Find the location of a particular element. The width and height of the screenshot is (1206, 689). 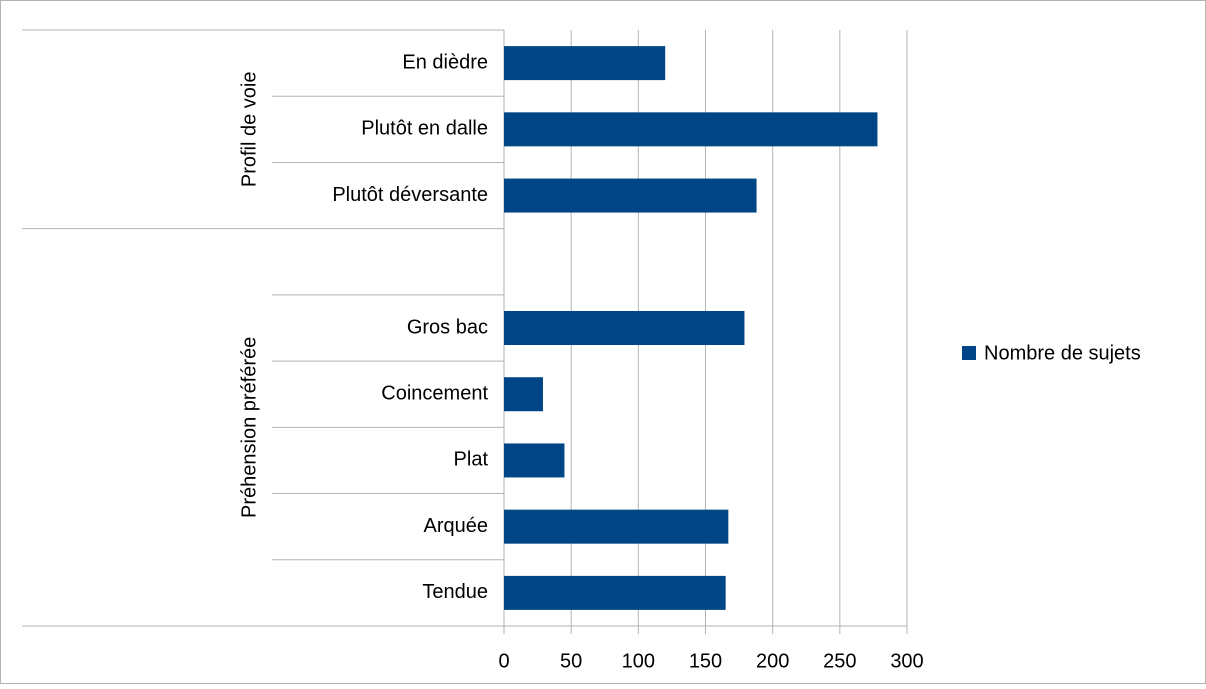

y-tick-label: Tendue is located at coordinates (455, 592).